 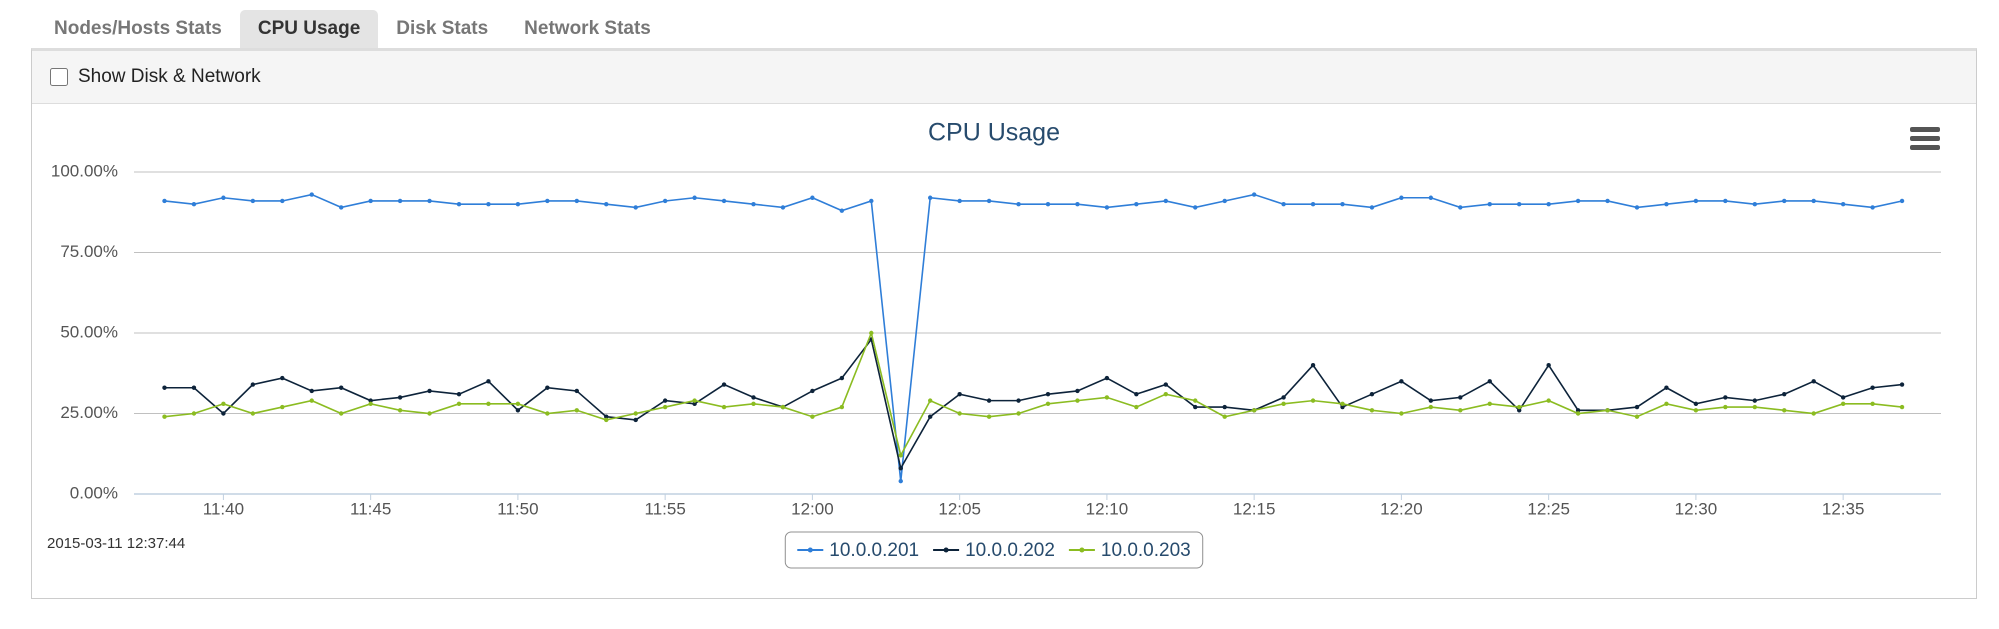 I want to click on legend-box, so click(x=994, y=550).